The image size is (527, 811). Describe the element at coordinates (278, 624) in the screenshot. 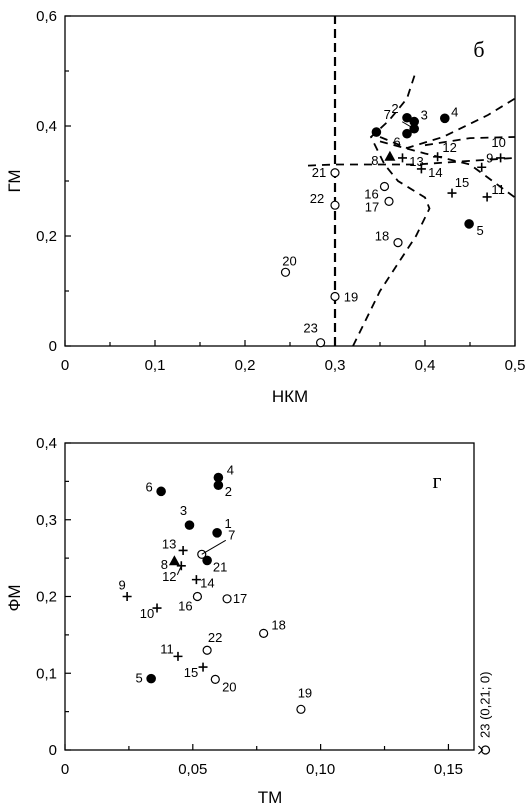

I see `point-label-g: 18` at that location.